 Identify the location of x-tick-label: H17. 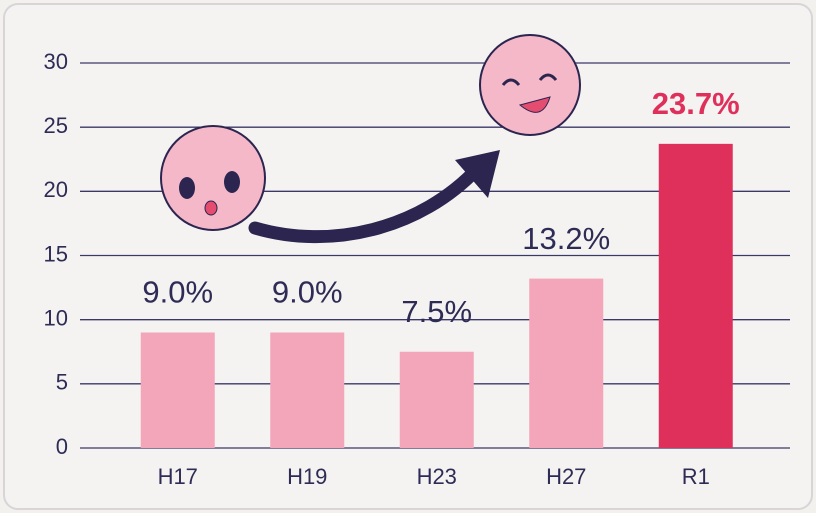
(178, 476).